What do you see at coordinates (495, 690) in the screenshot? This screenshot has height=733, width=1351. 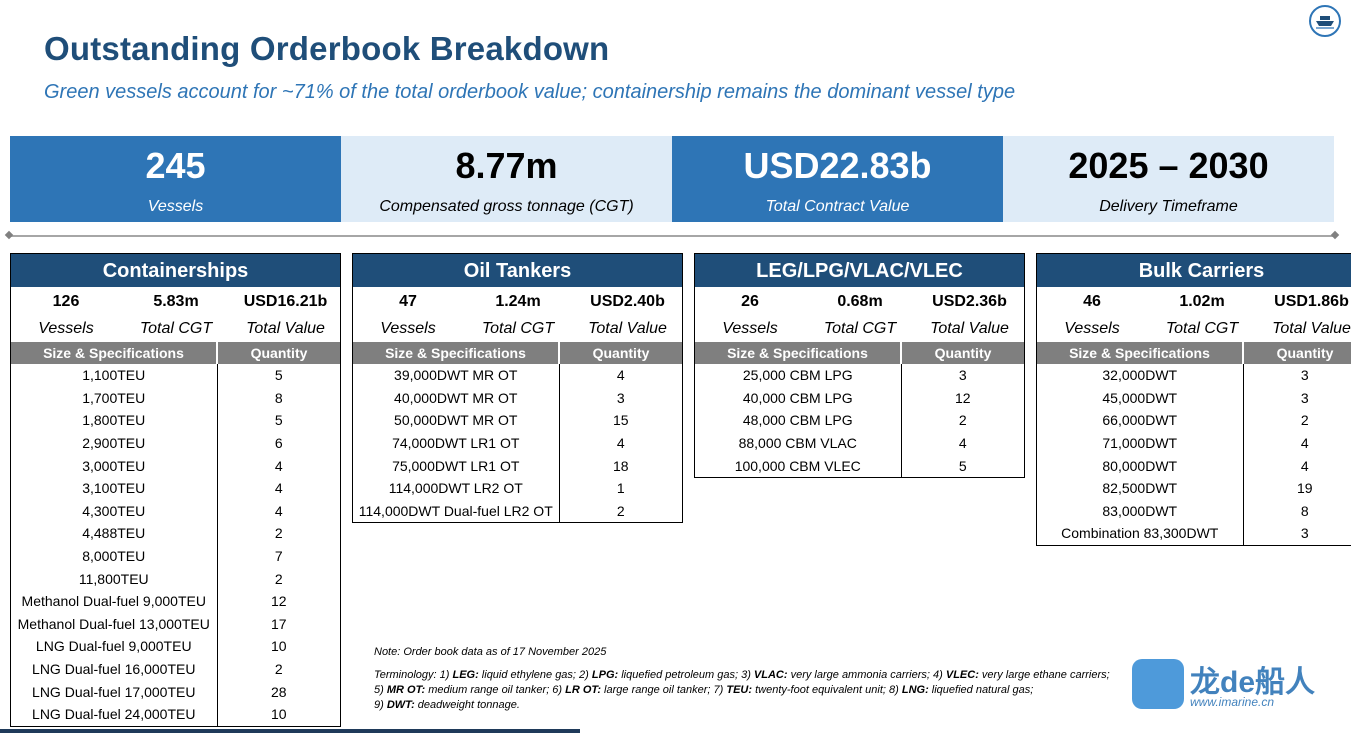 I see `term-definition: medium range oil tanker; 6)` at bounding box center [495, 690].